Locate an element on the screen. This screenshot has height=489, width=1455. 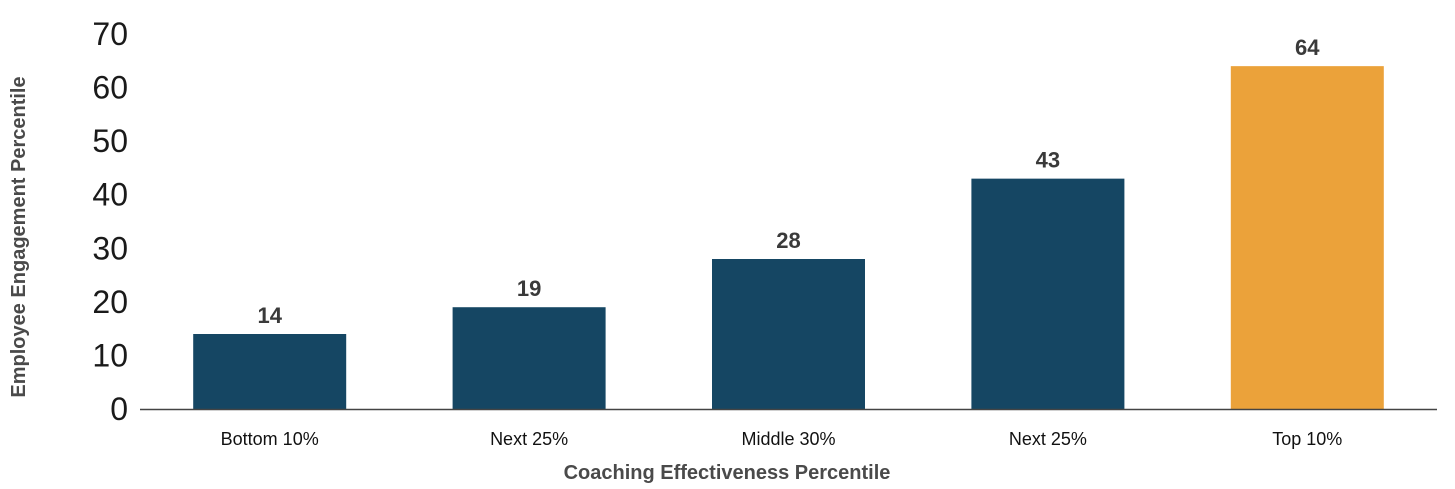
x-tick-label: Top 10% is located at coordinates (1307, 439).